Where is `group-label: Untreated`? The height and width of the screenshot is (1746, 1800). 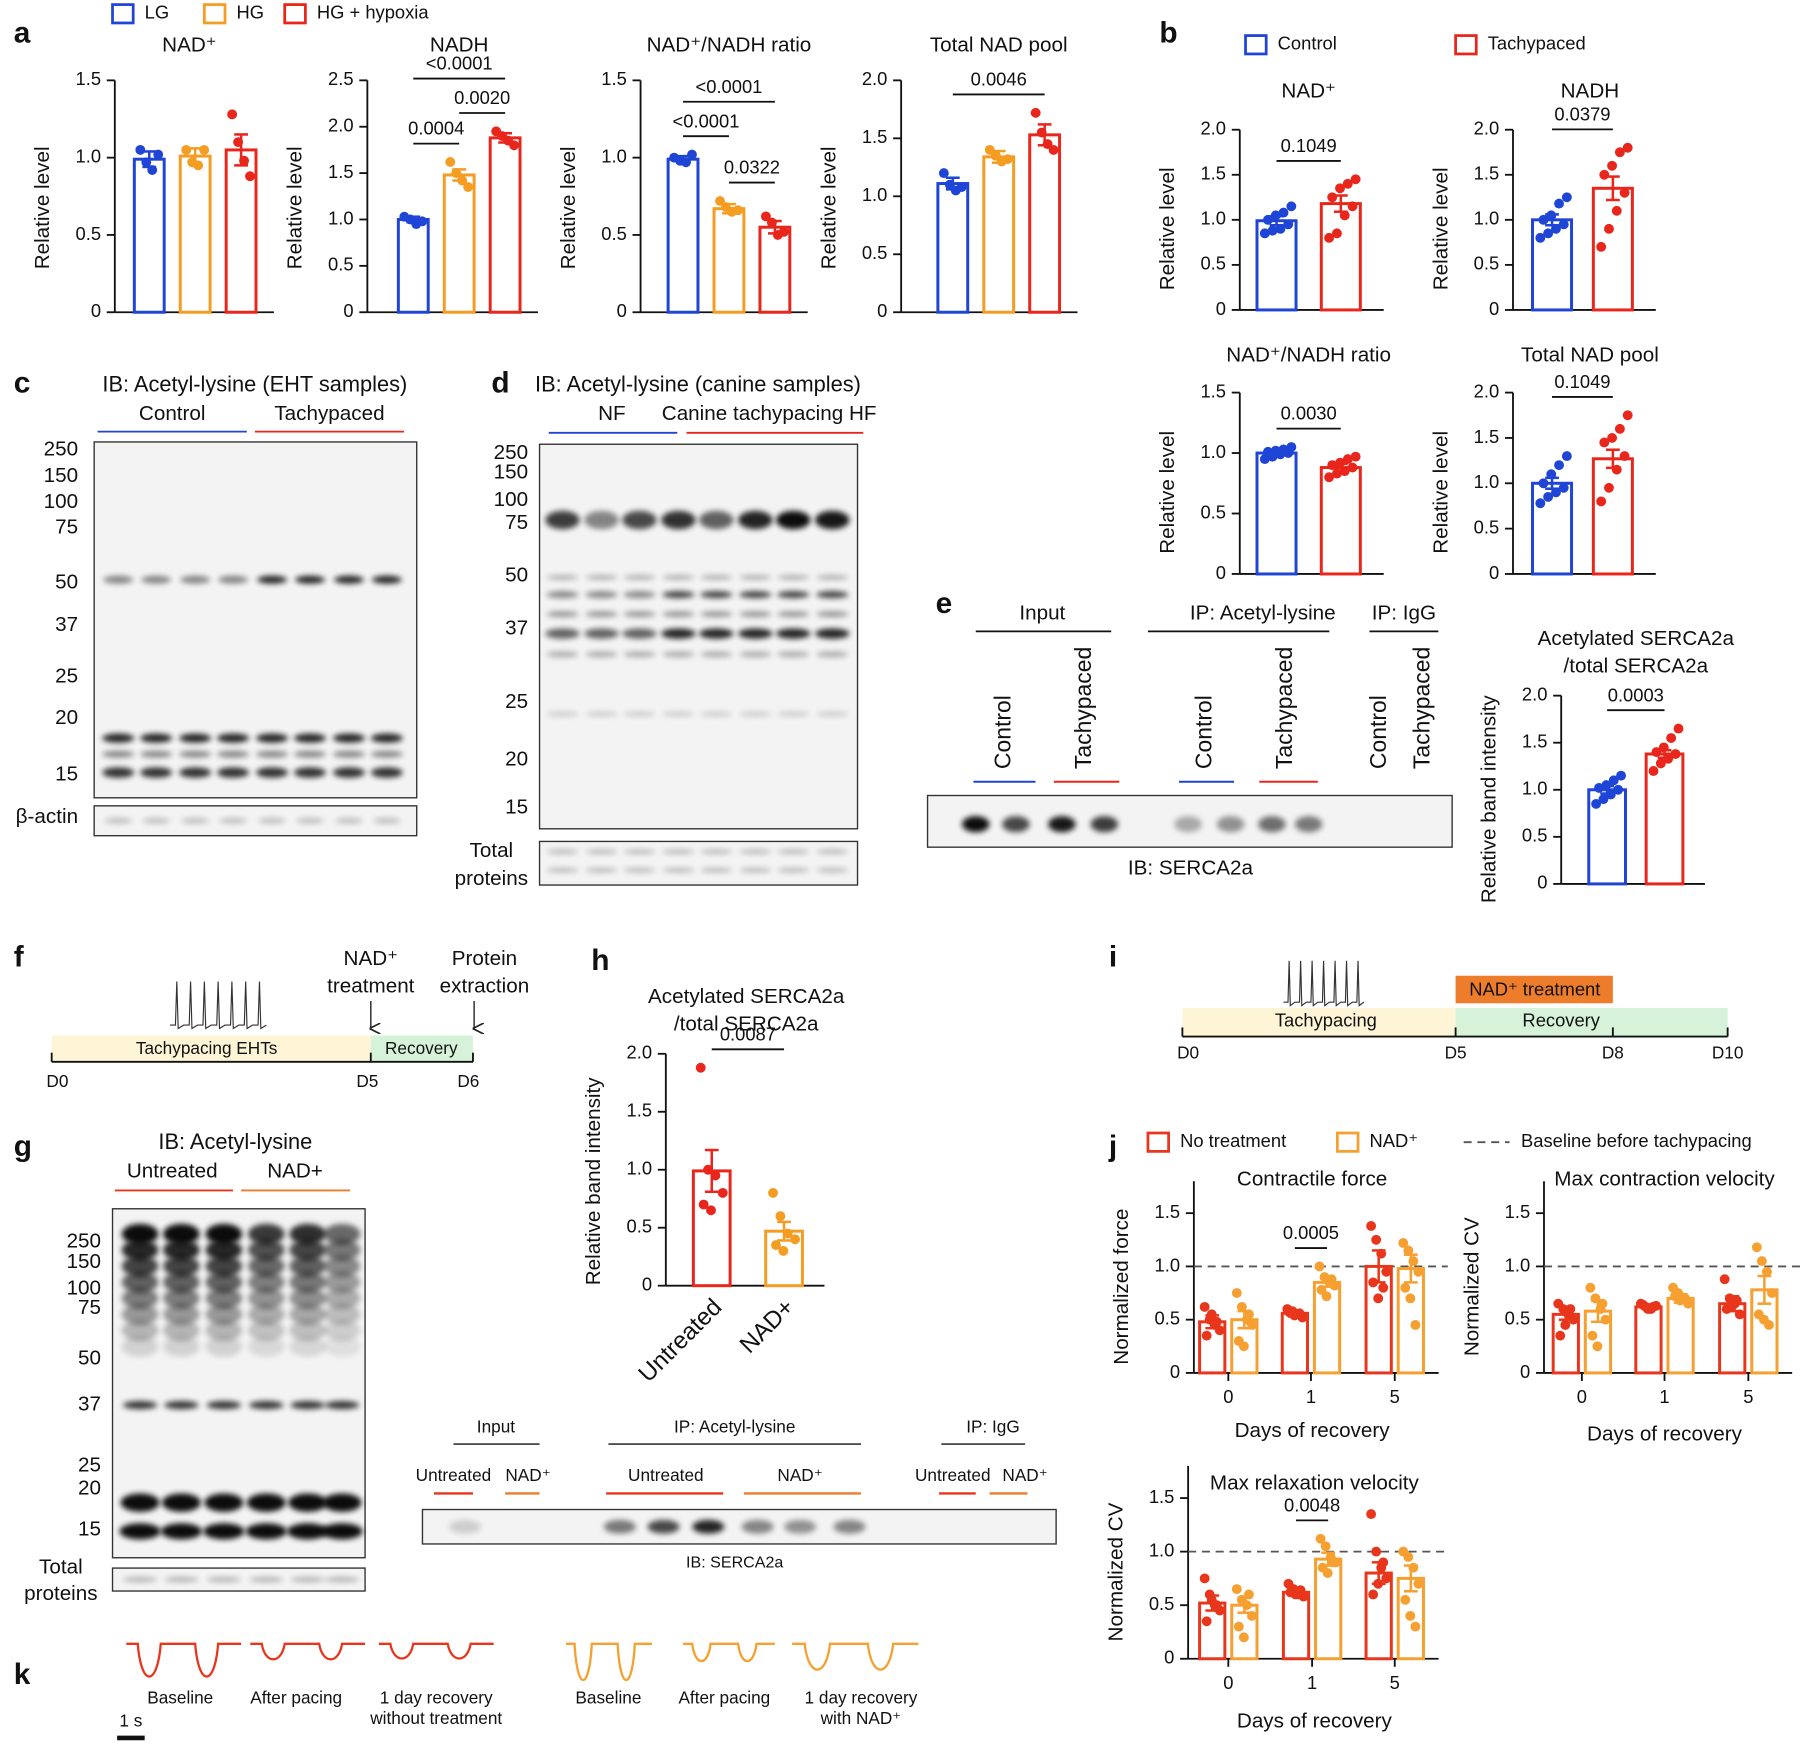
group-label: Untreated is located at coordinates (172, 1170).